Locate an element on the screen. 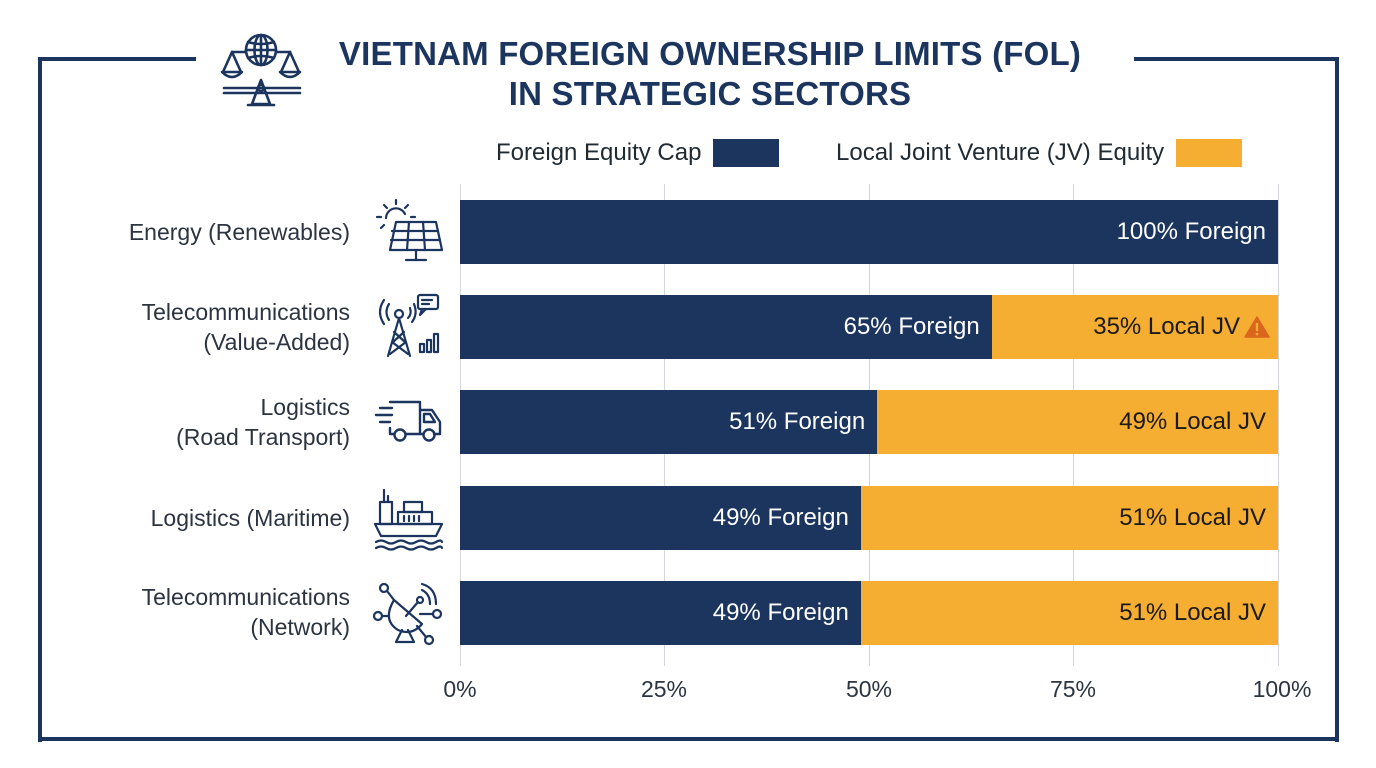 This screenshot has width=1376, height=768. legend-item-local: Local Joint Venture (JV) Equity is located at coordinates (1039, 153).